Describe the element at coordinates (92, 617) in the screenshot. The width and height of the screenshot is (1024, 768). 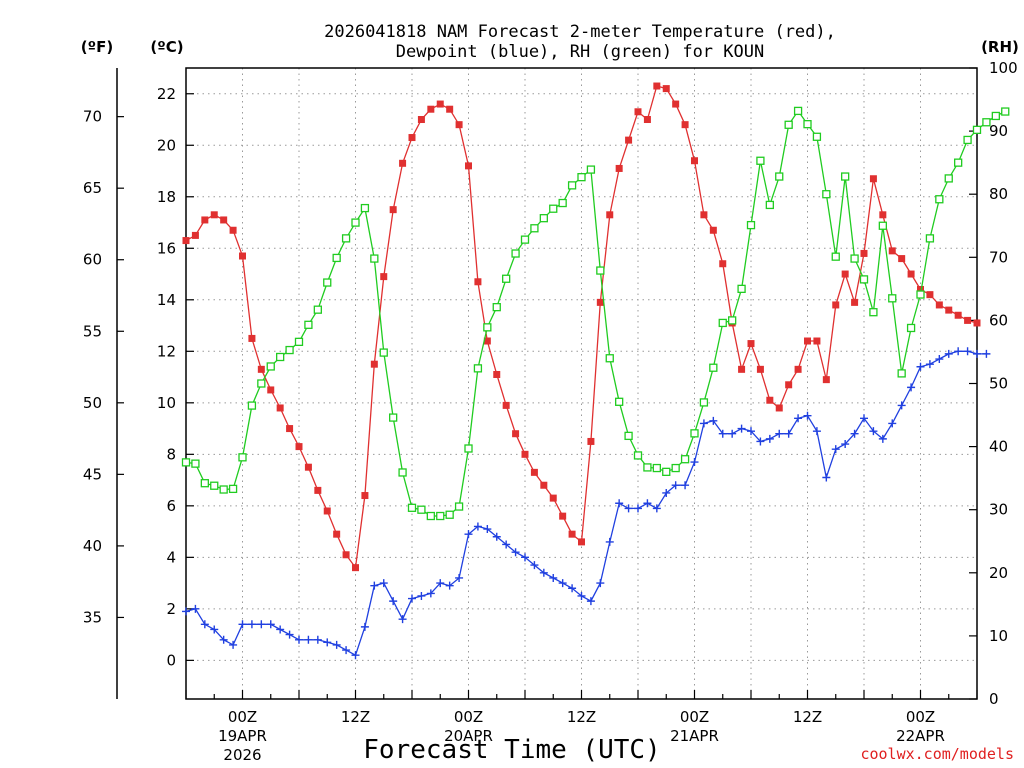
I see `fahrenheit-tick-label: 35` at that location.